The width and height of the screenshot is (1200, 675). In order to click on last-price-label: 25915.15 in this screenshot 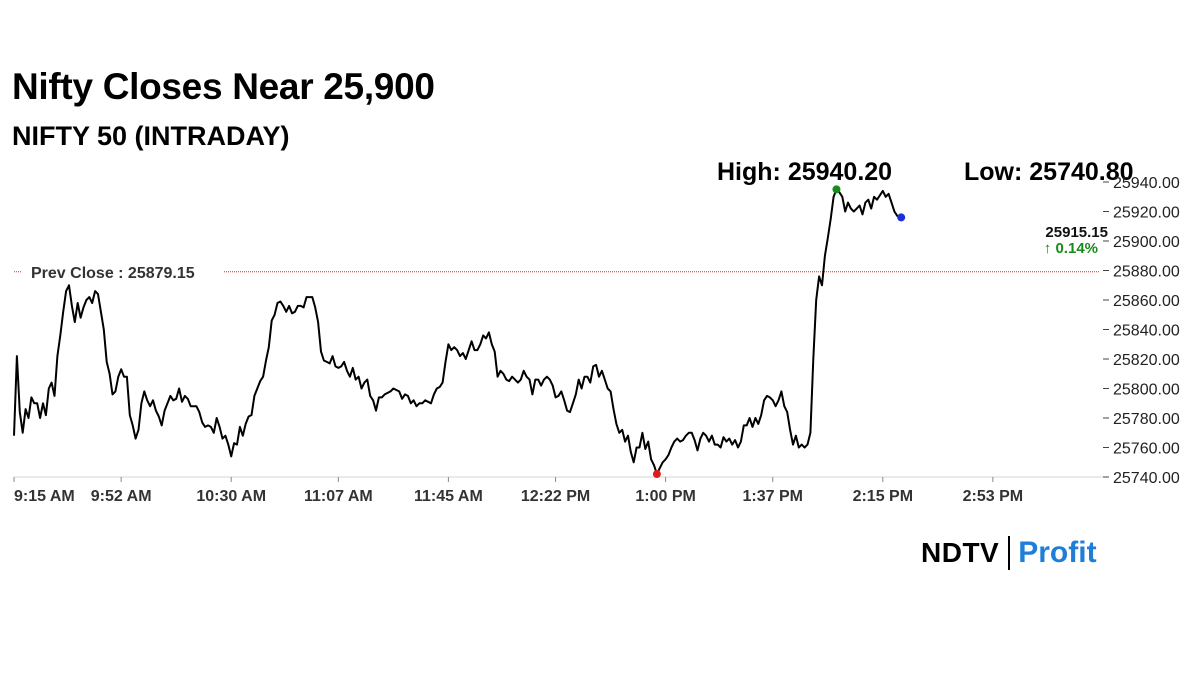, I will do `click(1076, 232)`.